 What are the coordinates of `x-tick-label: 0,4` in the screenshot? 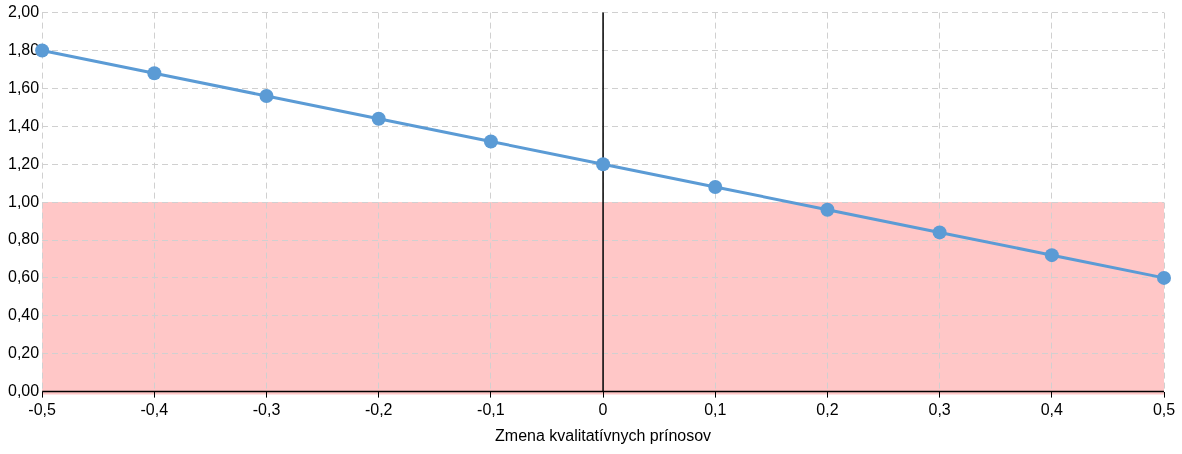 It's located at (1052, 409).